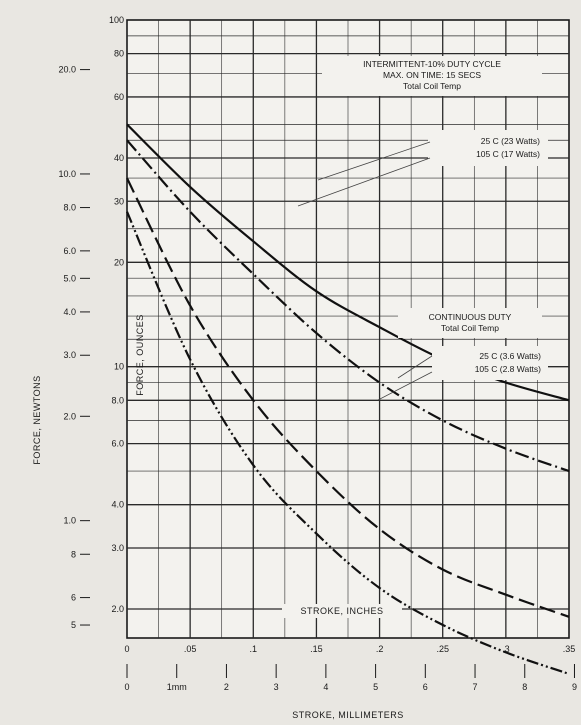 Image resolution: width=581 pixels, height=725 pixels. I want to click on ytick-label-ounces: 40, so click(119, 158).